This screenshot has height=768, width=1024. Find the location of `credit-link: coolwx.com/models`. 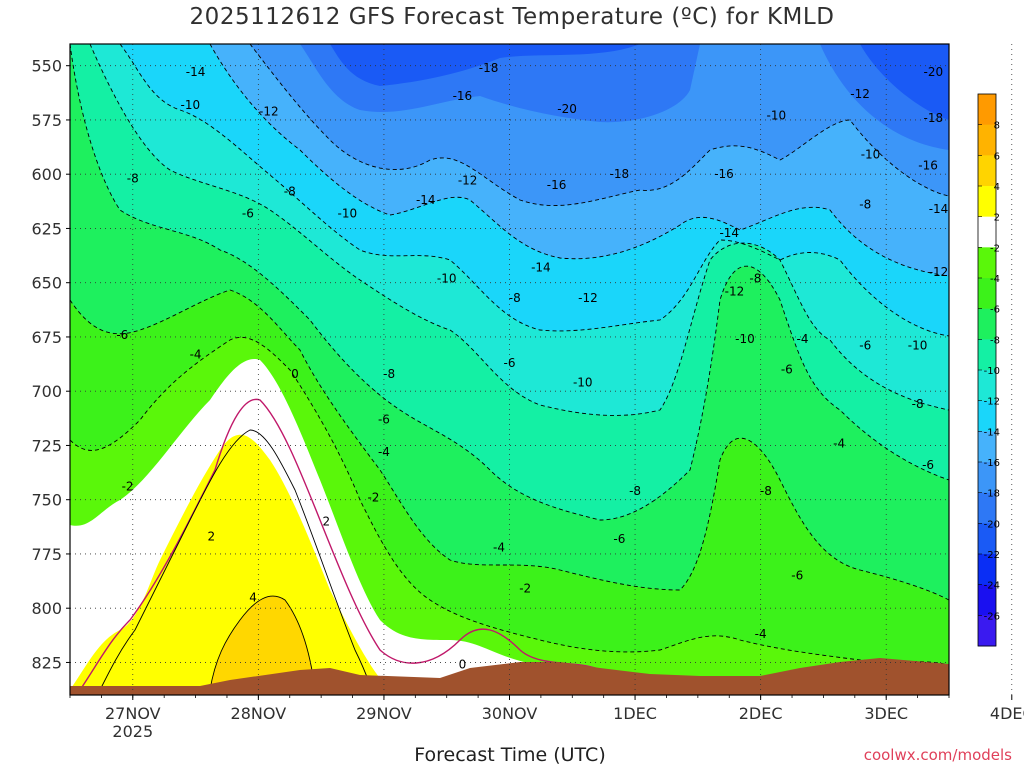

credit-link: coolwx.com/models is located at coordinates (937, 755).